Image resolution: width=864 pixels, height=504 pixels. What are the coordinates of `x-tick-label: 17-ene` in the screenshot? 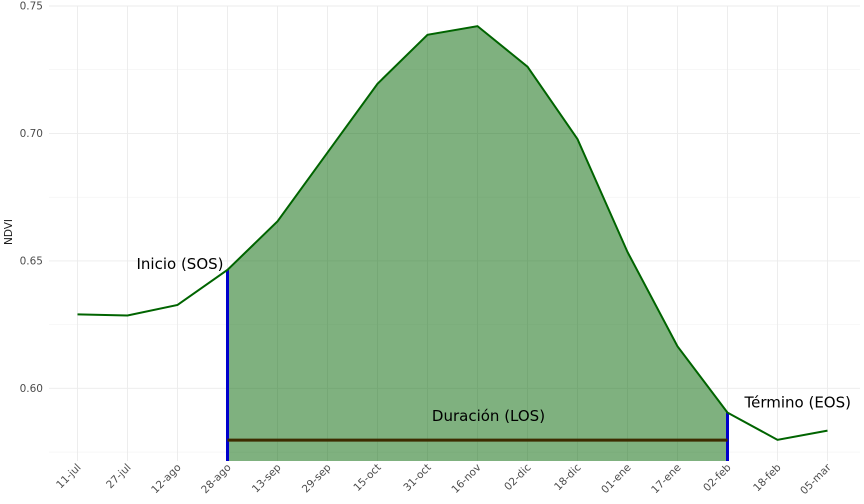 It's located at (666, 479).